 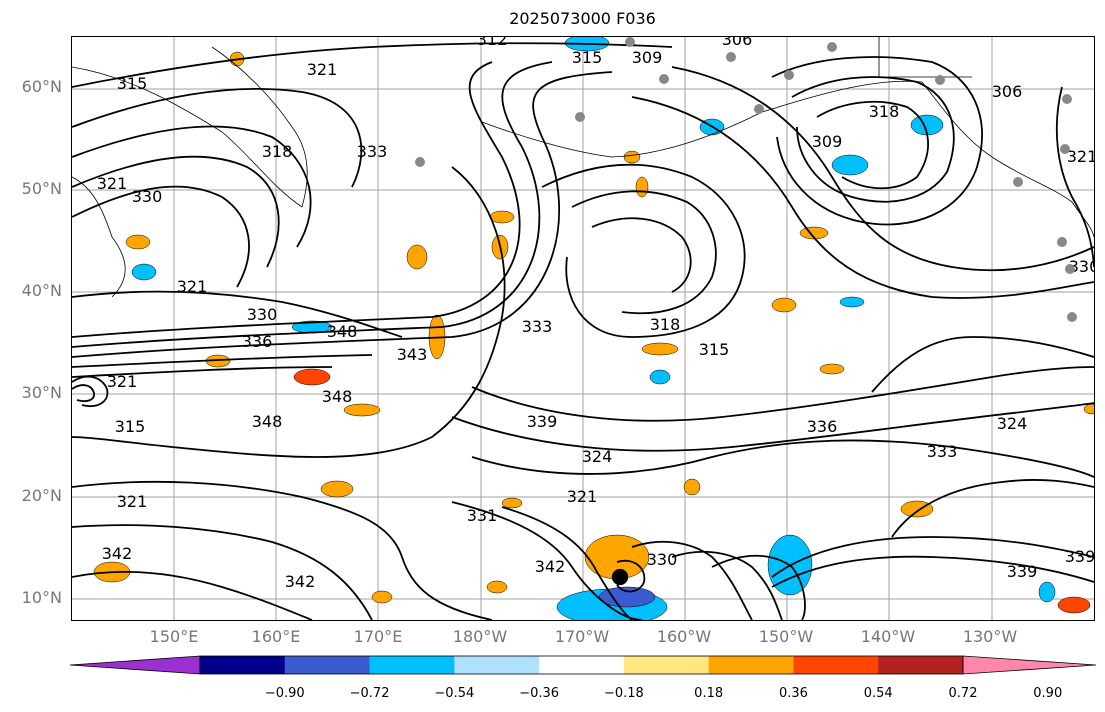 What do you see at coordinates (587, 57) in the screenshot?
I see `contour-label: 315` at bounding box center [587, 57].